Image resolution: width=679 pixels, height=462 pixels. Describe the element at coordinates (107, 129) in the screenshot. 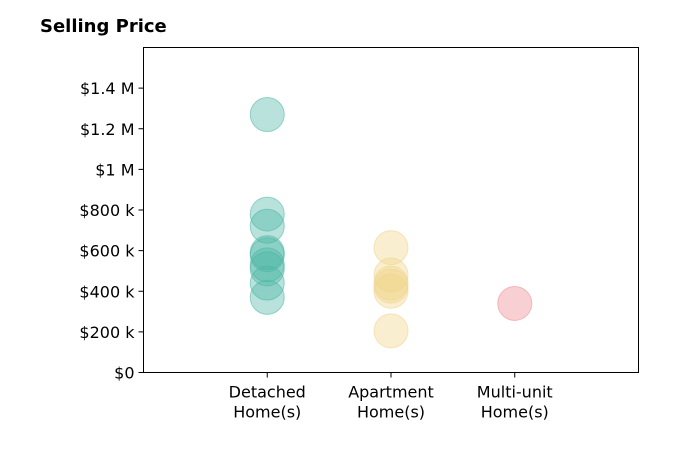

I see `y-tick-label: $1.2 M` at that location.